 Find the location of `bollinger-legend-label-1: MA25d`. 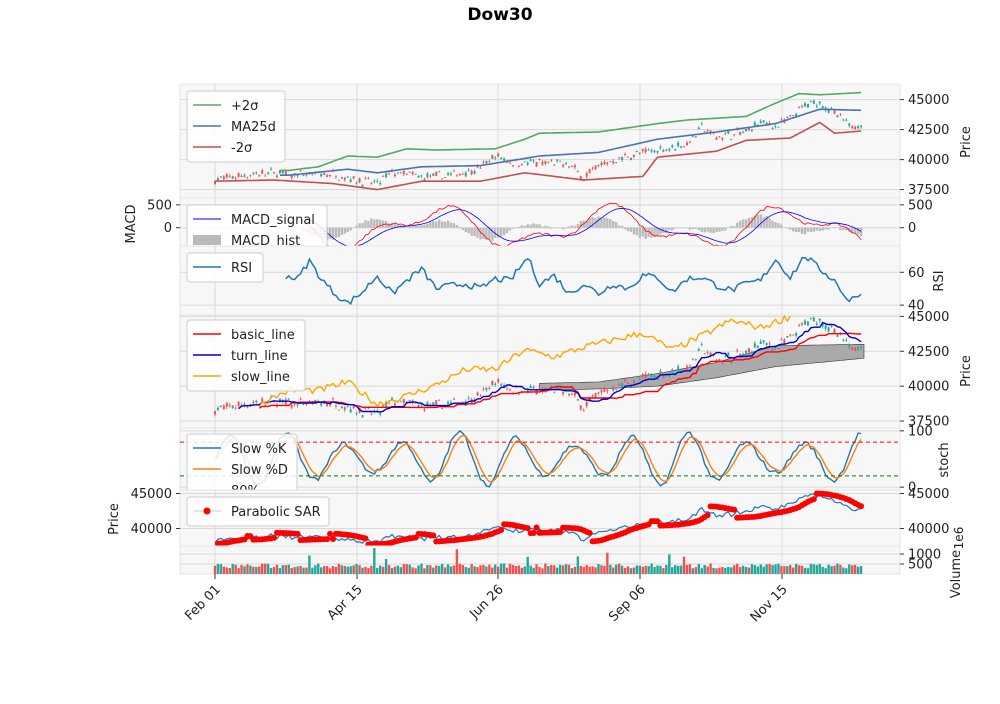

bollinger-legend-label-1: MA25d is located at coordinates (253, 127).